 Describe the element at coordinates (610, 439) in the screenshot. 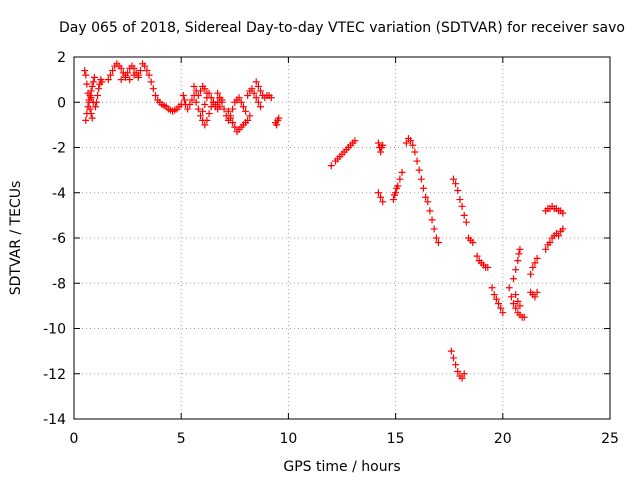

I see `x-tick-label: 25` at that location.